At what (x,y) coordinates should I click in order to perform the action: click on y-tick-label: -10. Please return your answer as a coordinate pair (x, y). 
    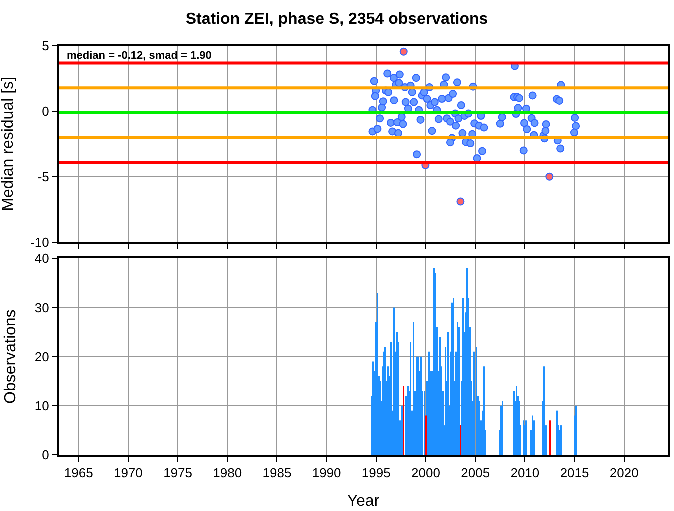
    Looking at the image, I should click on (40, 242).